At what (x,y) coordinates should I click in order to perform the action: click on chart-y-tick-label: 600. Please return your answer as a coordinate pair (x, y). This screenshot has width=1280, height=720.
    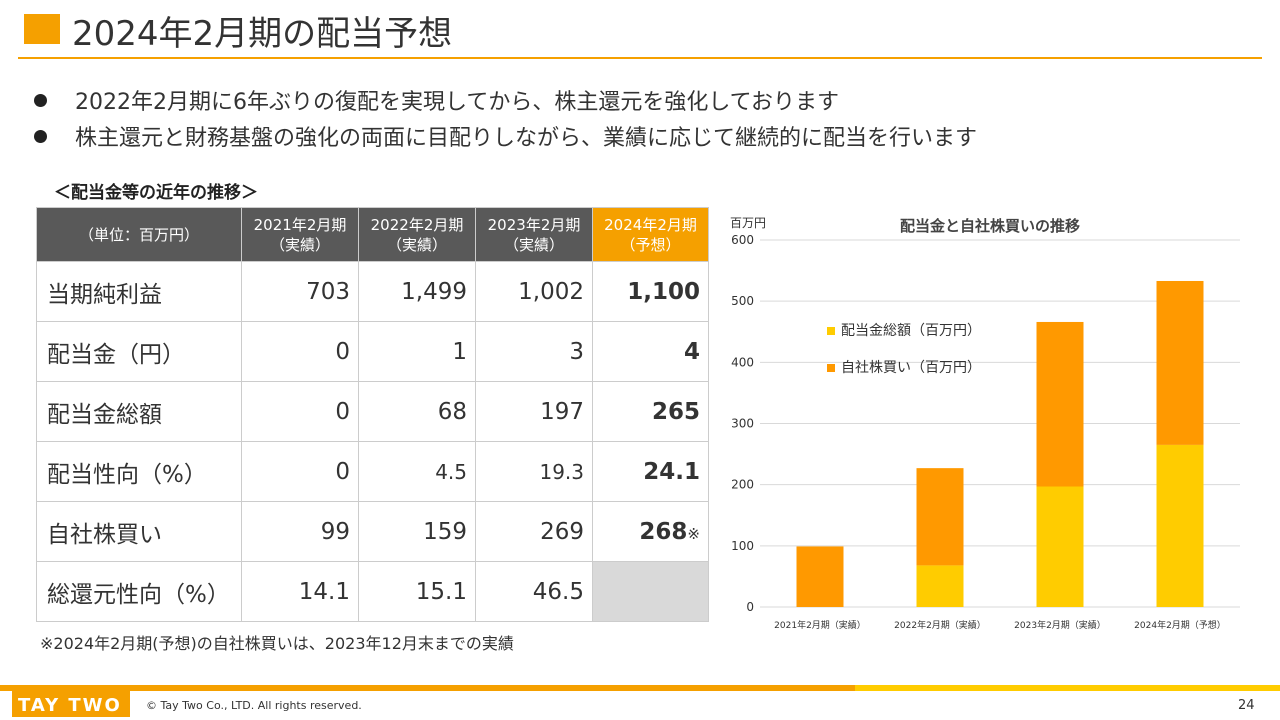
    Looking at the image, I should click on (742, 240).